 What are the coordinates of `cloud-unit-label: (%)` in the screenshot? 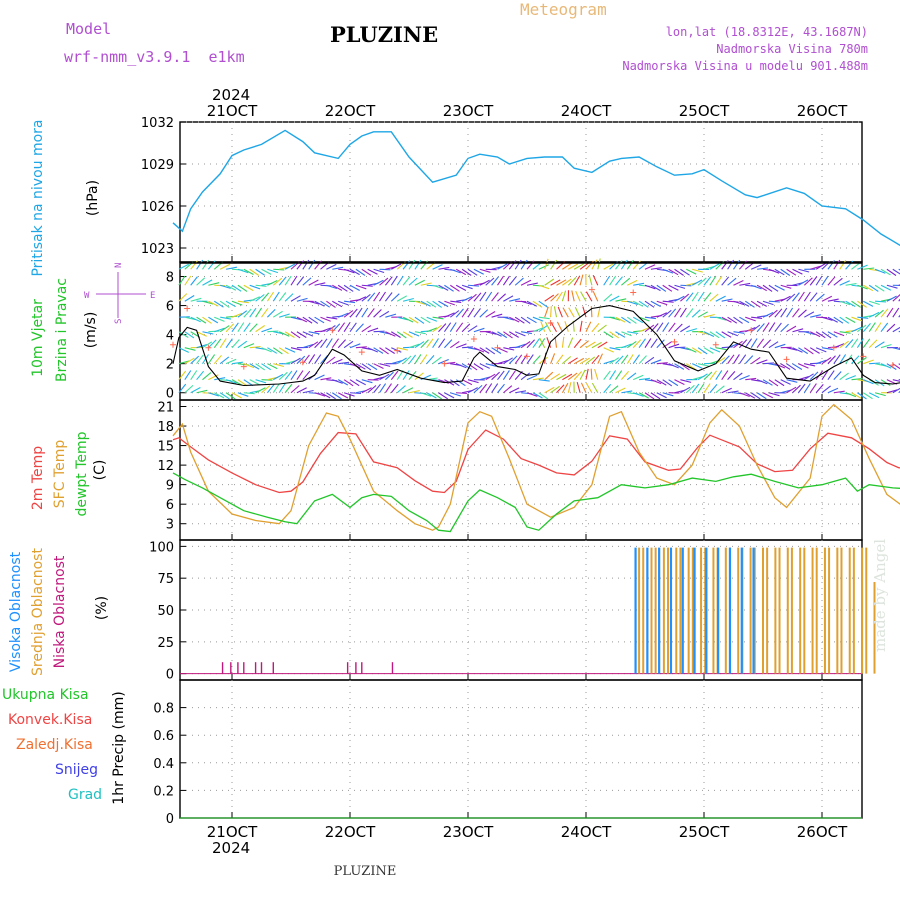 It's located at (102, 608).